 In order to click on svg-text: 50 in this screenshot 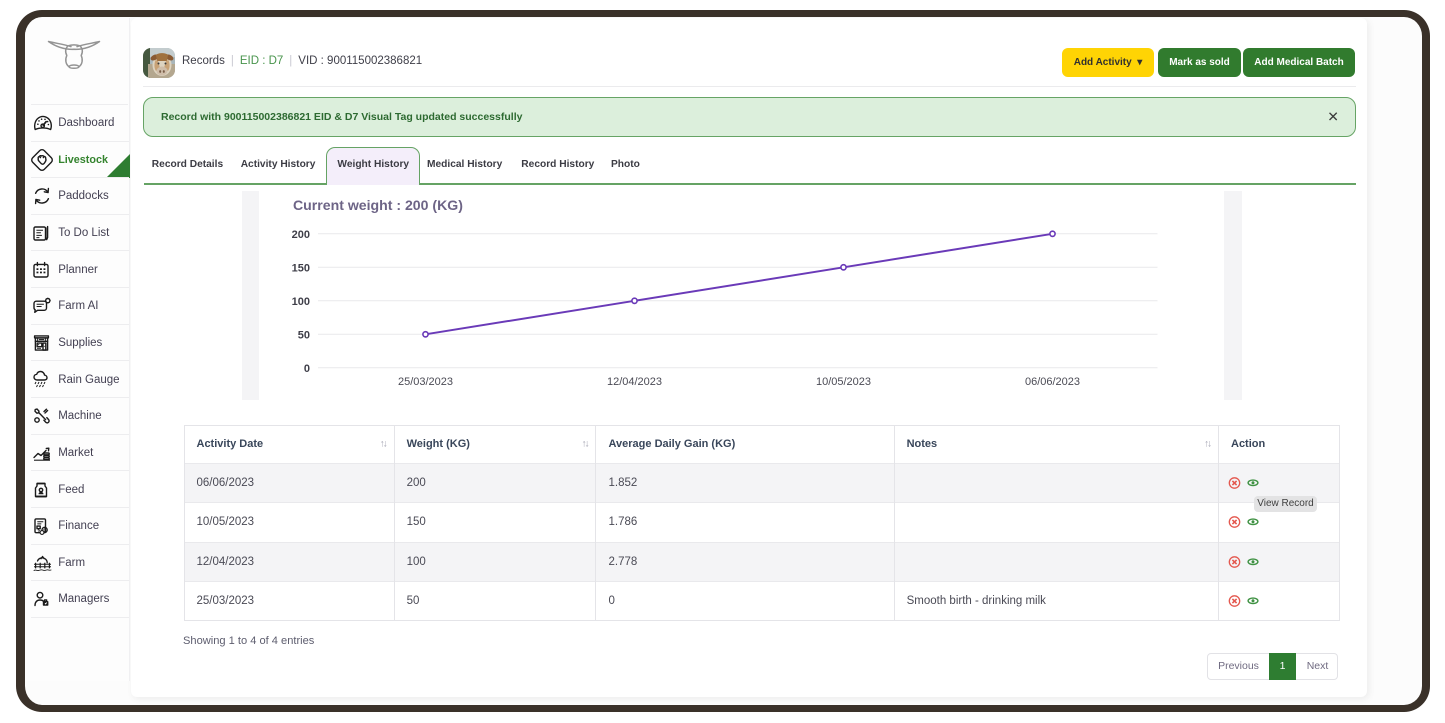, I will do `click(304, 335)`.